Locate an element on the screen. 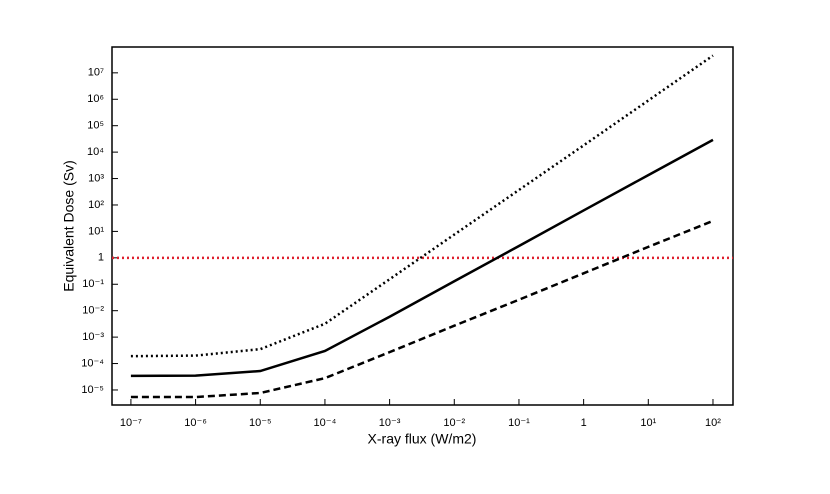 This screenshot has height=494, width=830. y-tick-label: 10⁷ is located at coordinates (96, 73).